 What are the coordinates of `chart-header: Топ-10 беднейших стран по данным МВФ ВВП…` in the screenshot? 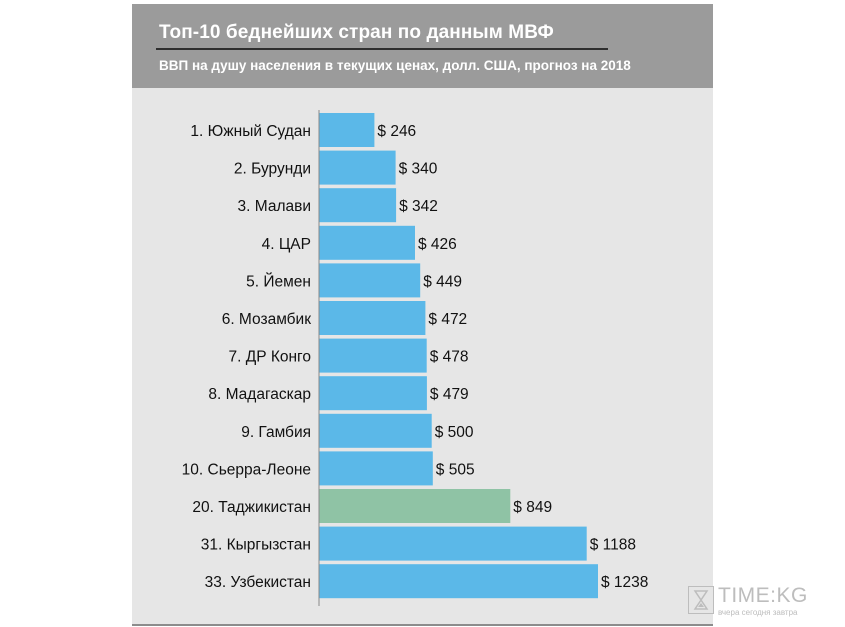 It's located at (422, 46).